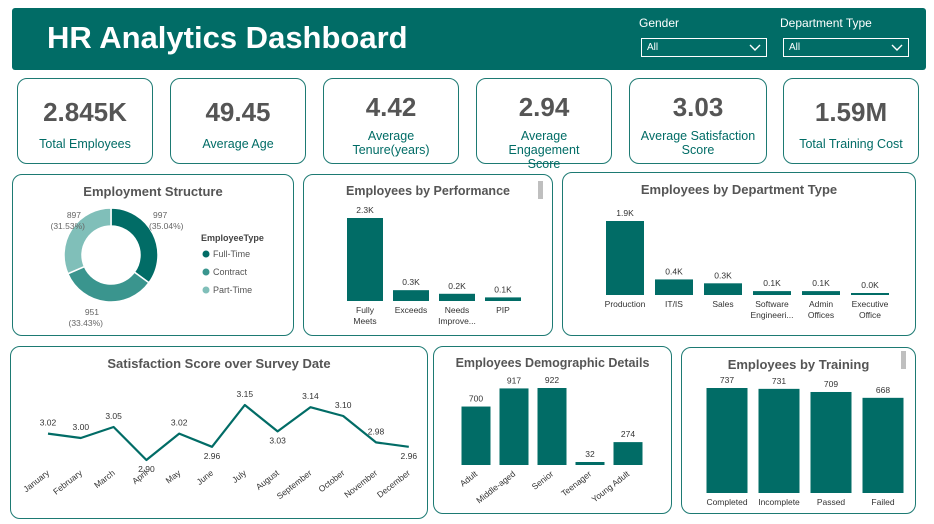  What do you see at coordinates (625, 213) in the screenshot?
I see `bar-data-label: 1.9K` at bounding box center [625, 213].